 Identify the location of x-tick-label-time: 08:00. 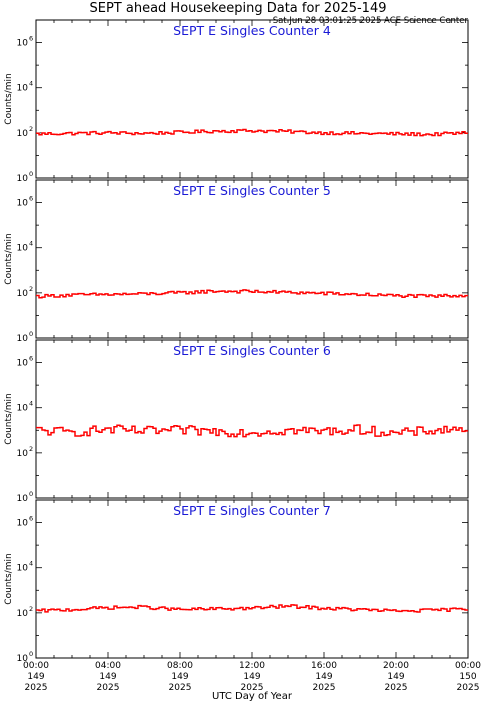
(180, 666).